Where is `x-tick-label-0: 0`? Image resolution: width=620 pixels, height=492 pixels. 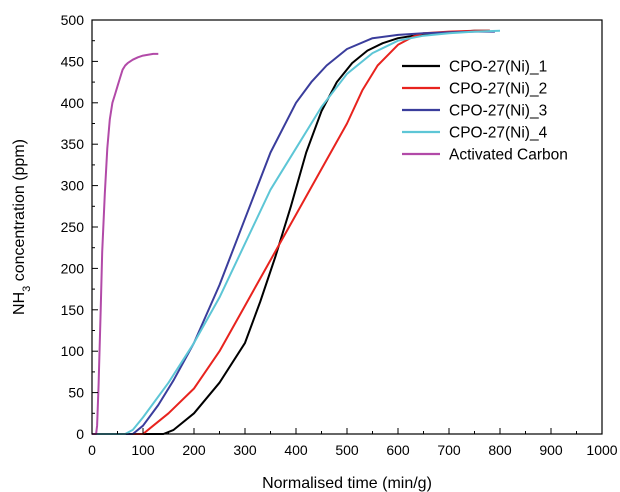
x-tick-label-0: 0 is located at coordinates (92, 450).